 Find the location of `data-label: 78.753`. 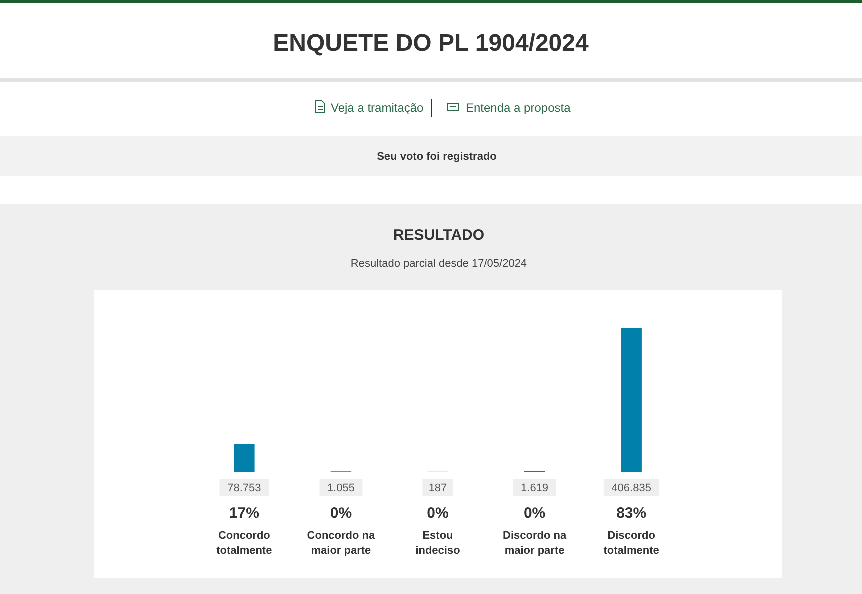

data-label: 78.753 is located at coordinates (245, 488).